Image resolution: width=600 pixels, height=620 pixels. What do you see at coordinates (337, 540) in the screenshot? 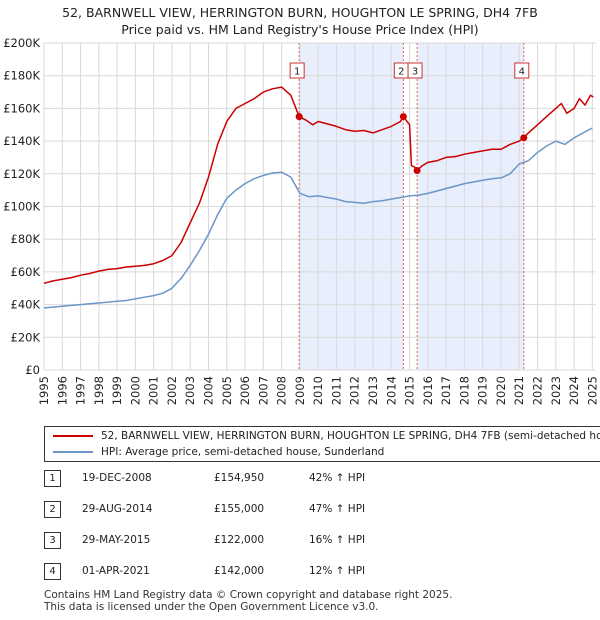
I see `transaction-hpi: 16% ↑ HPI` at bounding box center [337, 540].